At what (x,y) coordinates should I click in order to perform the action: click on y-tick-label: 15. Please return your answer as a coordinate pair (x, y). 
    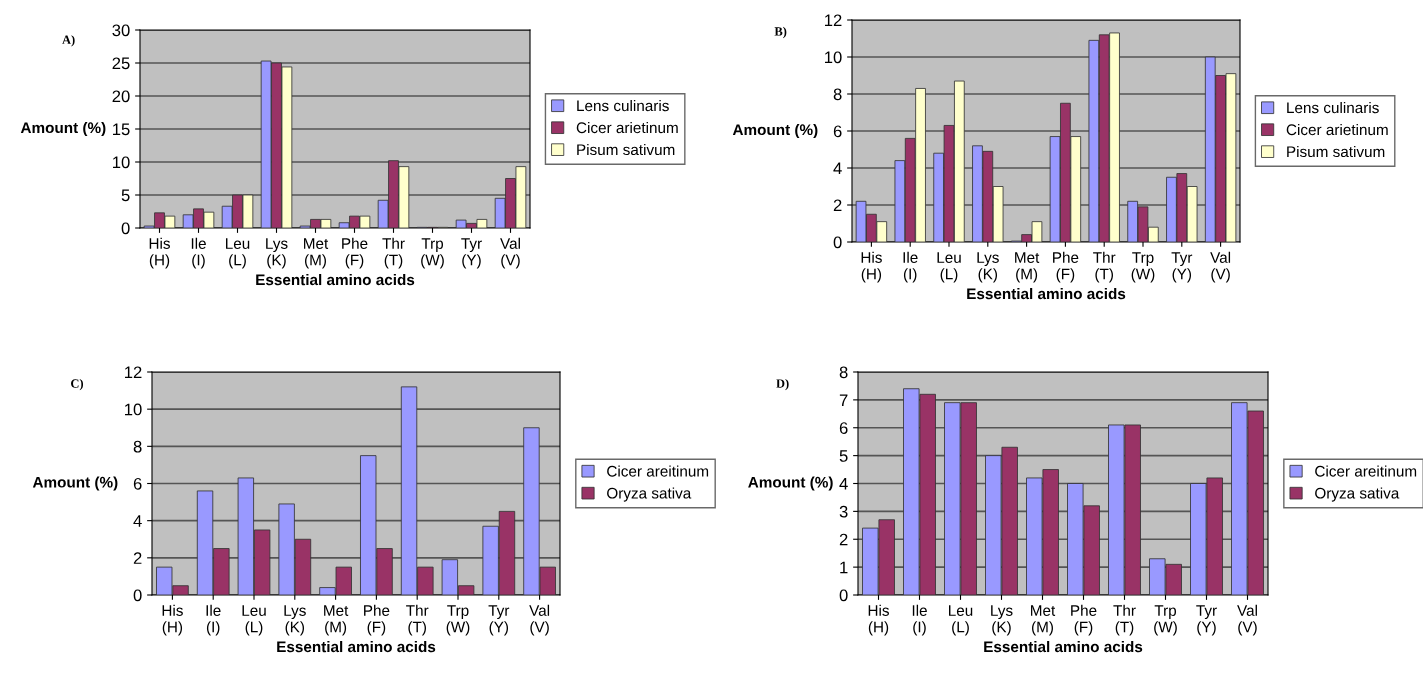
    Looking at the image, I should click on (121, 129).